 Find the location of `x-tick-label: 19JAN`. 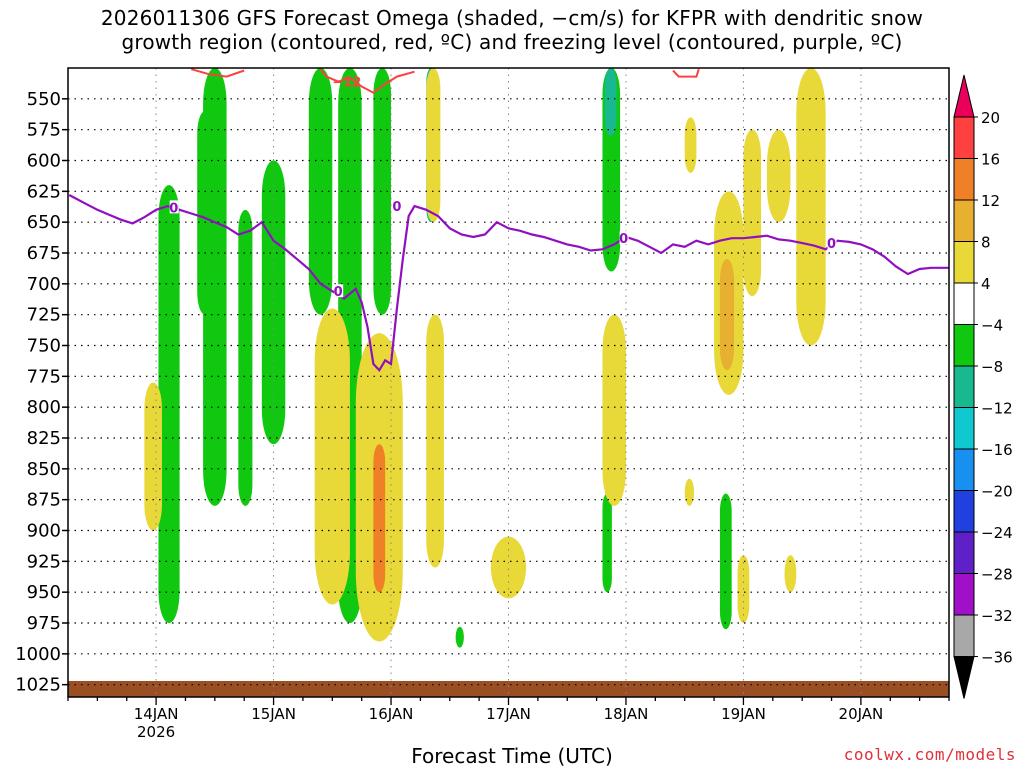

x-tick-label: 19JAN is located at coordinates (743, 714).